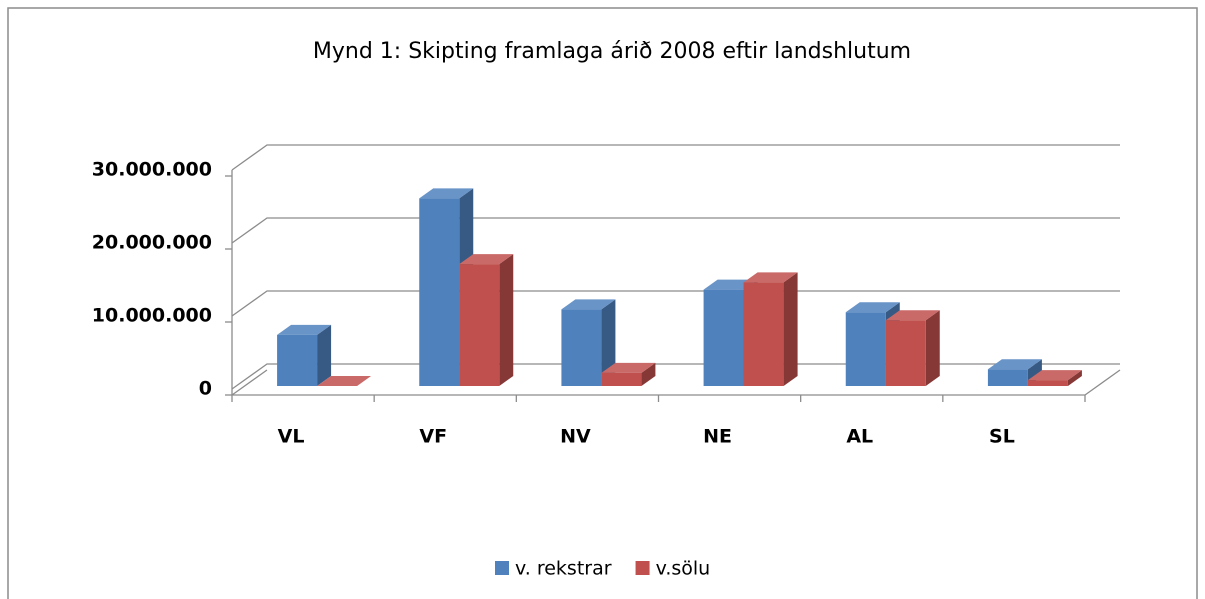 The width and height of the screenshot is (1205, 599). What do you see at coordinates (433, 437) in the screenshot?
I see `x-tick-label: VF` at bounding box center [433, 437].